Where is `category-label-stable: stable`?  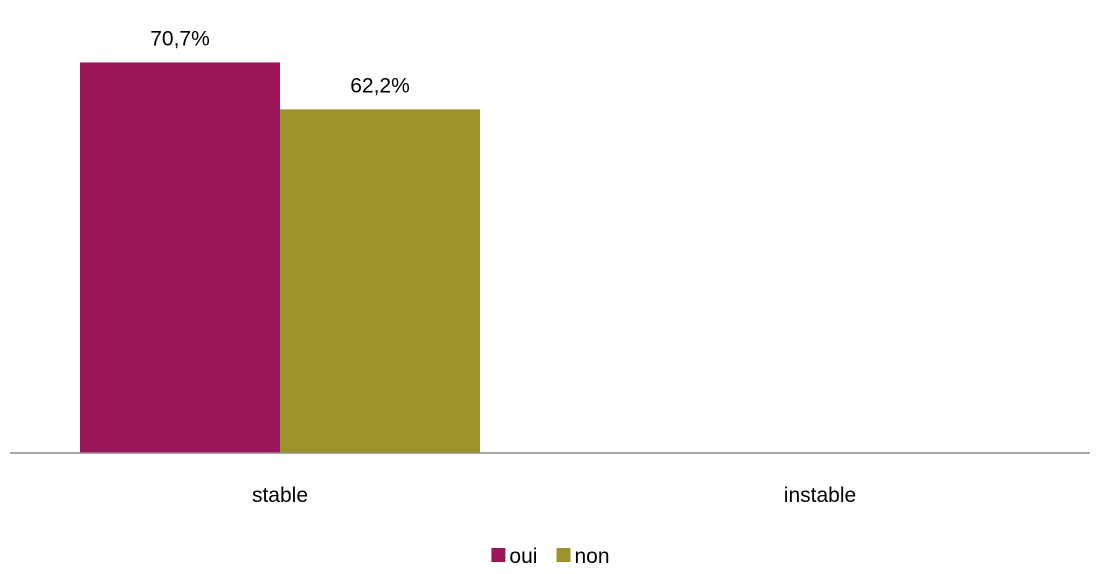 category-label-stable: stable is located at coordinates (280, 495).